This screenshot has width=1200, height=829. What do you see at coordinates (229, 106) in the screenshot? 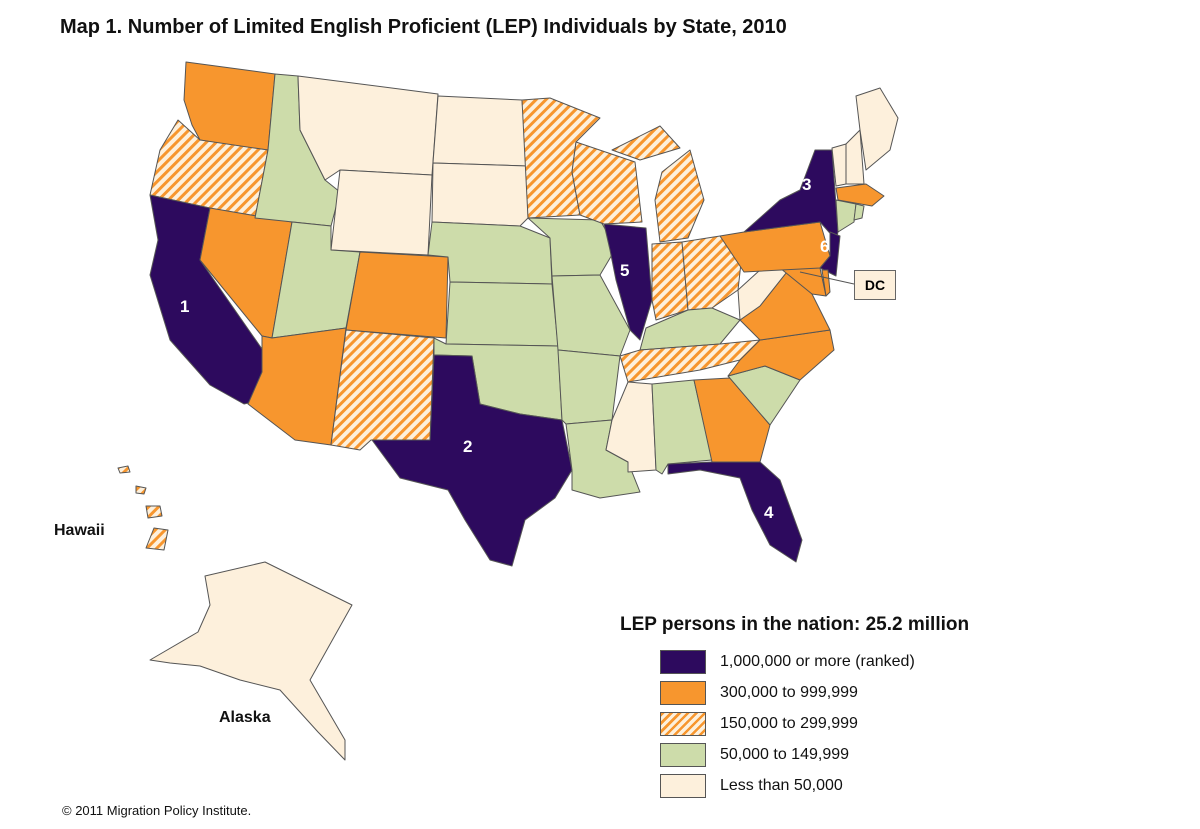
I see `state-washington` at bounding box center [229, 106].